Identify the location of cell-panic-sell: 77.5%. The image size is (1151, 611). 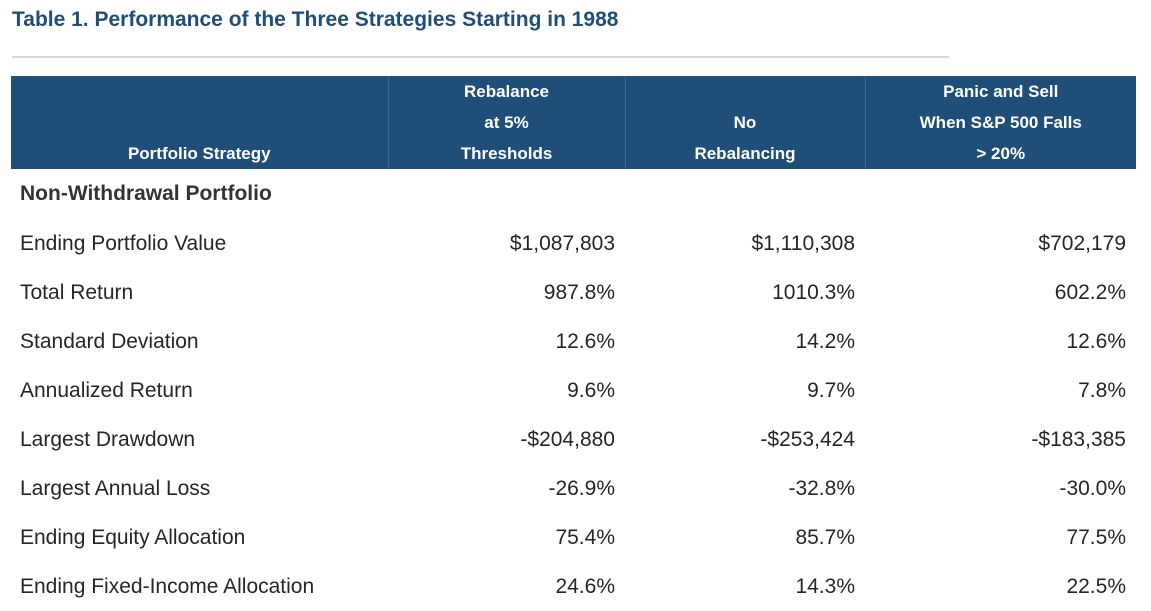
(1096, 537).